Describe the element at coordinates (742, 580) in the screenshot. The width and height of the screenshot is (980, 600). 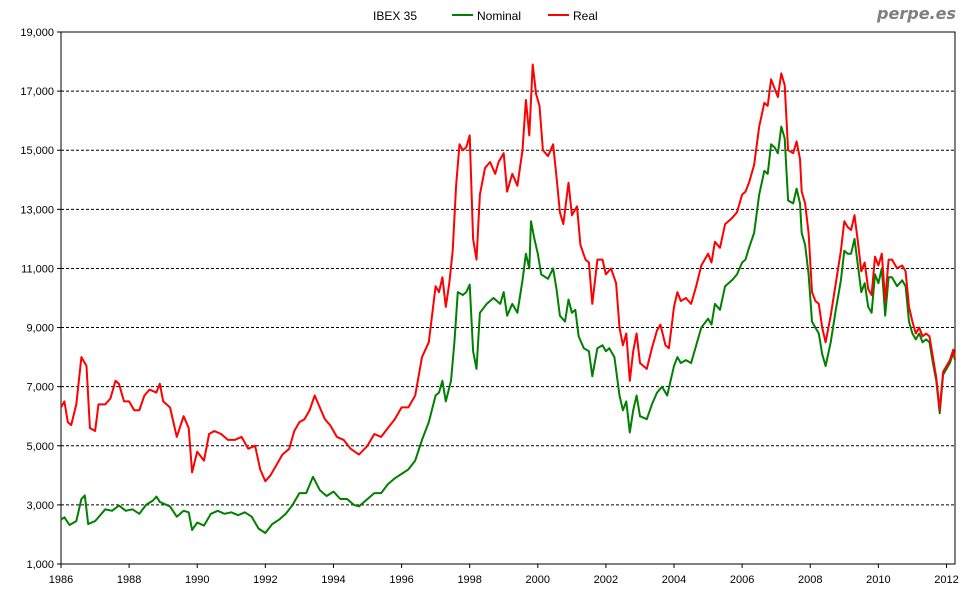
I see `x-tick-label: 2006` at that location.